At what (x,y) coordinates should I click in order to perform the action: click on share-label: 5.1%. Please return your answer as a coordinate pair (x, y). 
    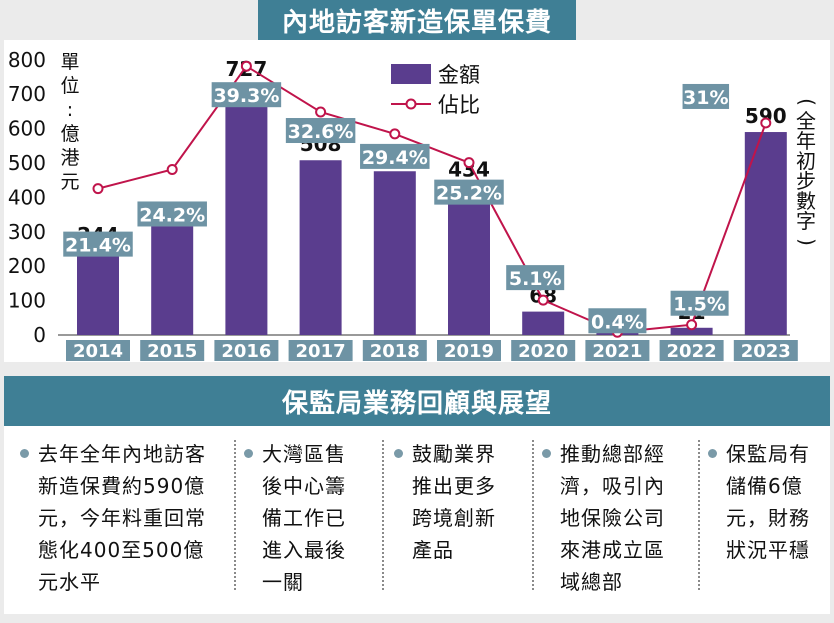
    Looking at the image, I should click on (535, 279).